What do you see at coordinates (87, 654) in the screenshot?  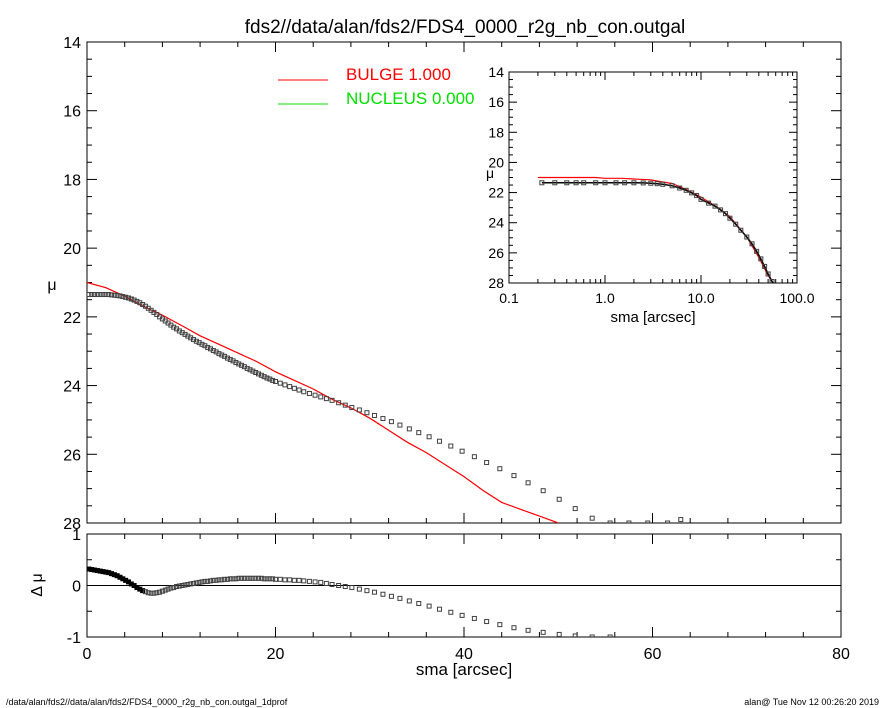 I see `residual-x-tick-label: 0` at bounding box center [87, 654].